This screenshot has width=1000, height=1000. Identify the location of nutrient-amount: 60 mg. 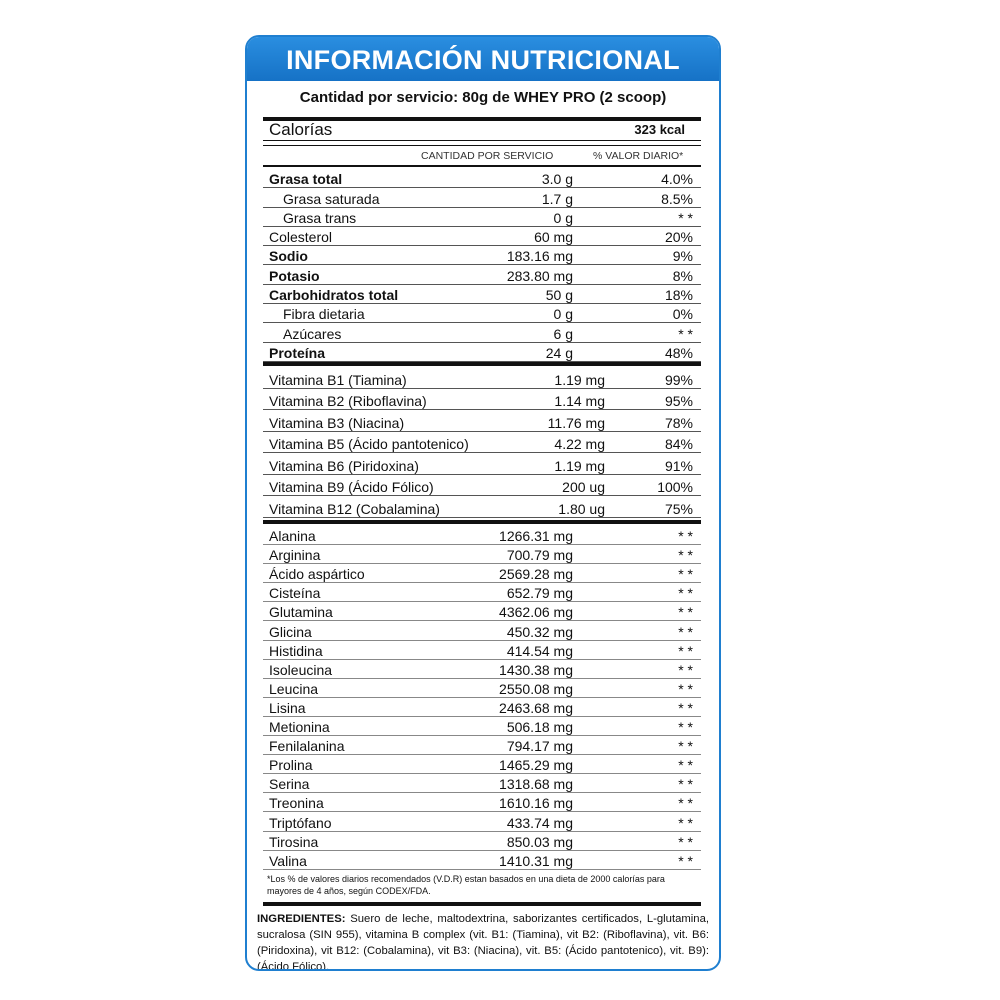
(553, 237).